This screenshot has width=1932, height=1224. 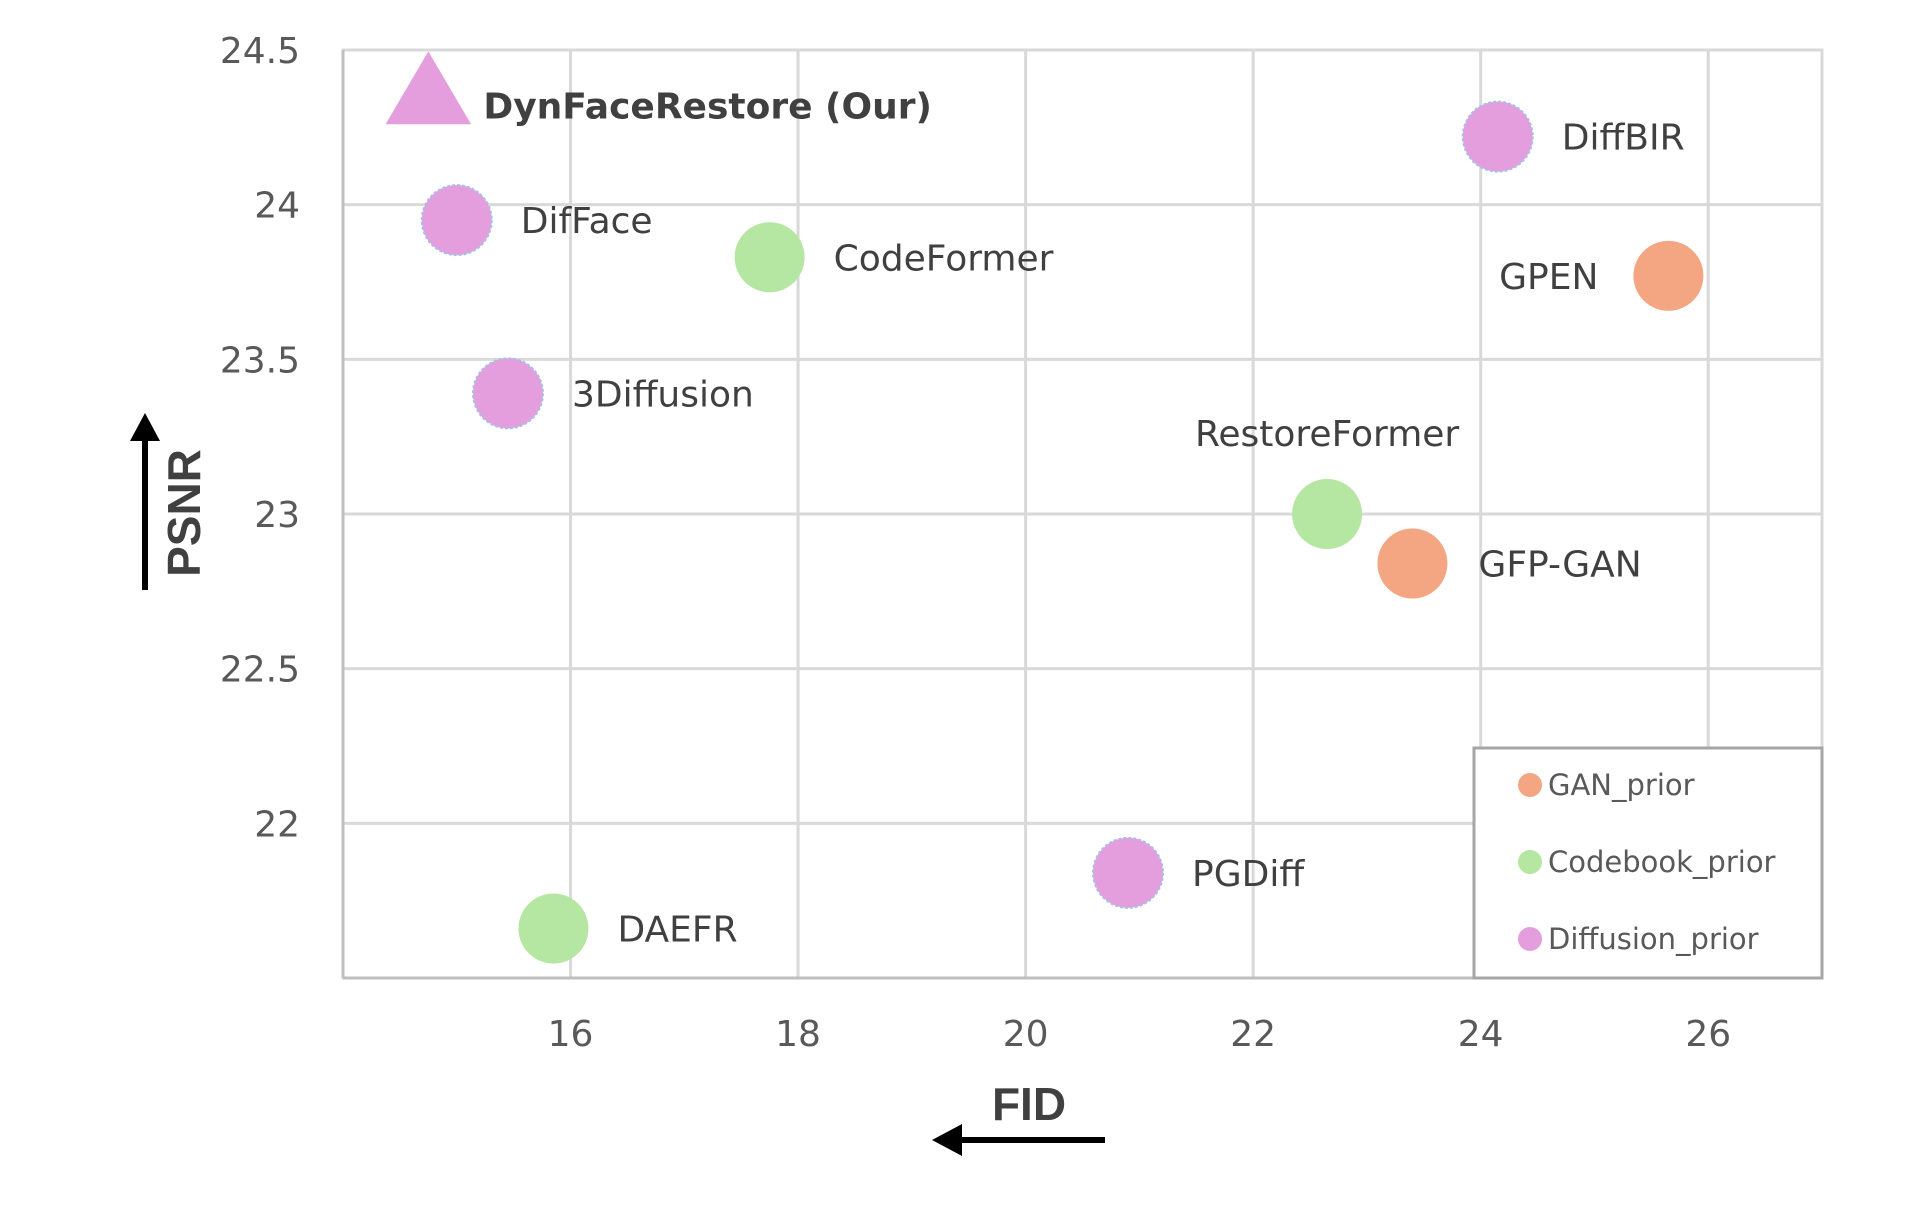 What do you see at coordinates (1029, 1104) in the screenshot?
I see `x-axis-title: FID` at bounding box center [1029, 1104].